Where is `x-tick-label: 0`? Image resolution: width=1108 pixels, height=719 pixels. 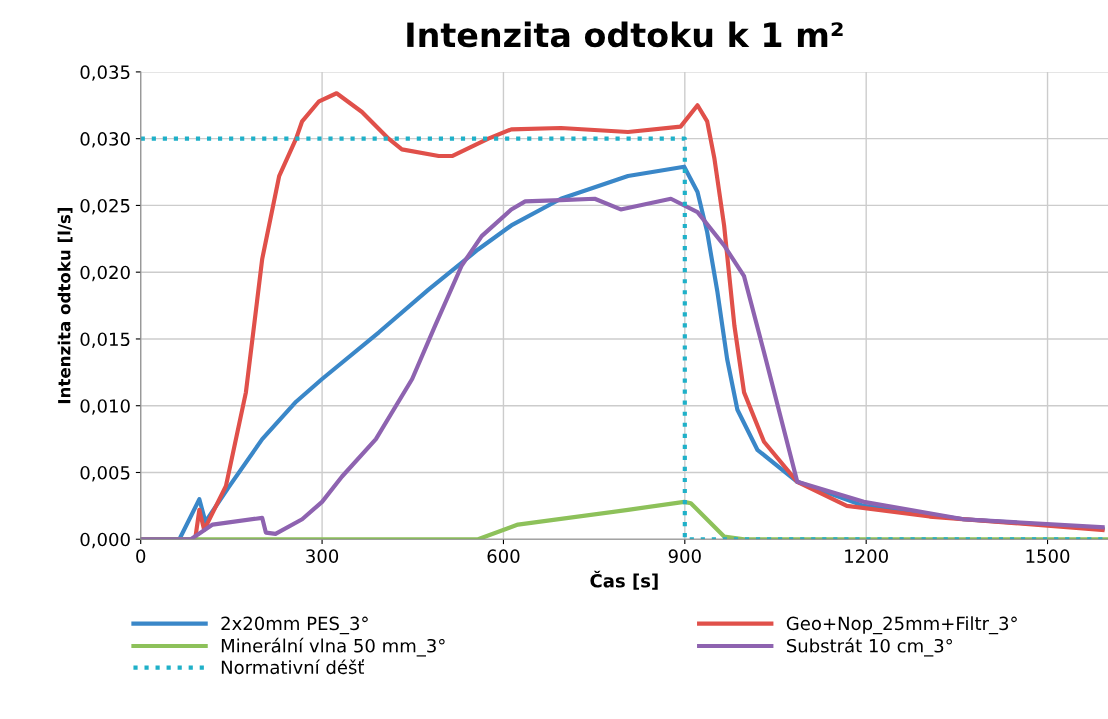 x-tick-label: 0 is located at coordinates (141, 556).